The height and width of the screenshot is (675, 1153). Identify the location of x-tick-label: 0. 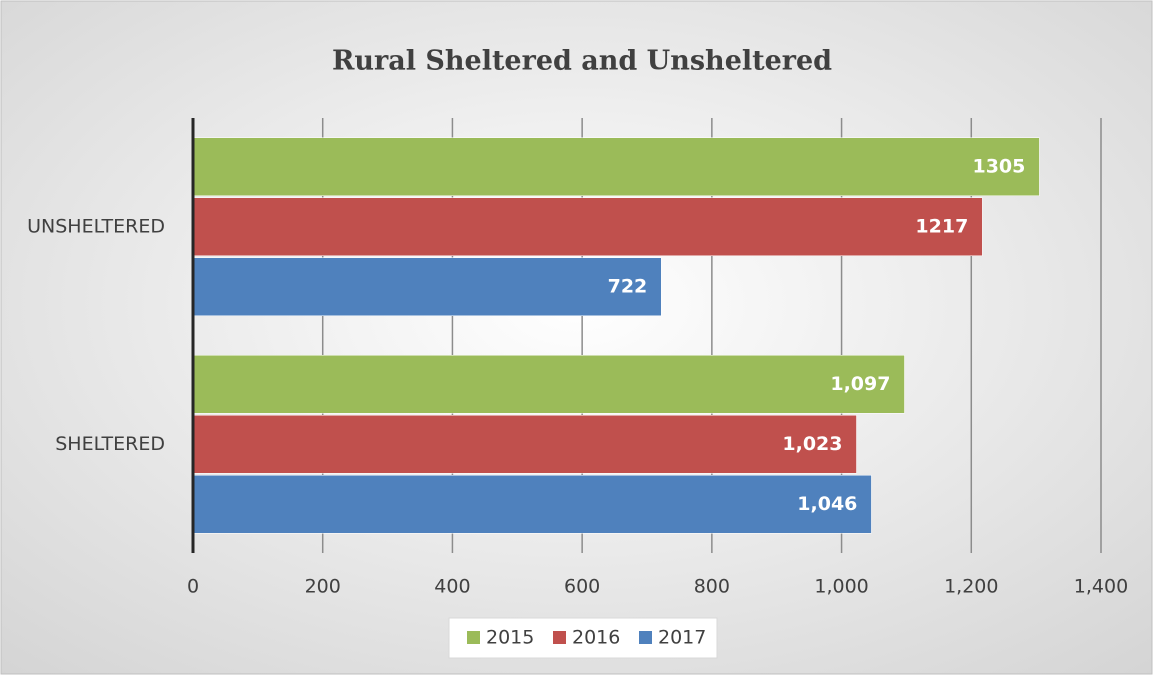
(193, 587).